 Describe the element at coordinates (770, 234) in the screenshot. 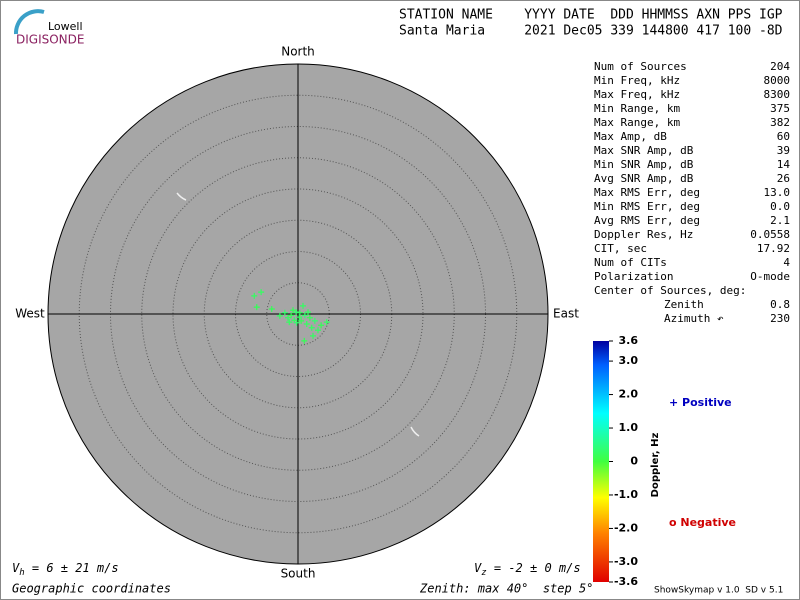

I see `stat-value: 0.0558` at that location.